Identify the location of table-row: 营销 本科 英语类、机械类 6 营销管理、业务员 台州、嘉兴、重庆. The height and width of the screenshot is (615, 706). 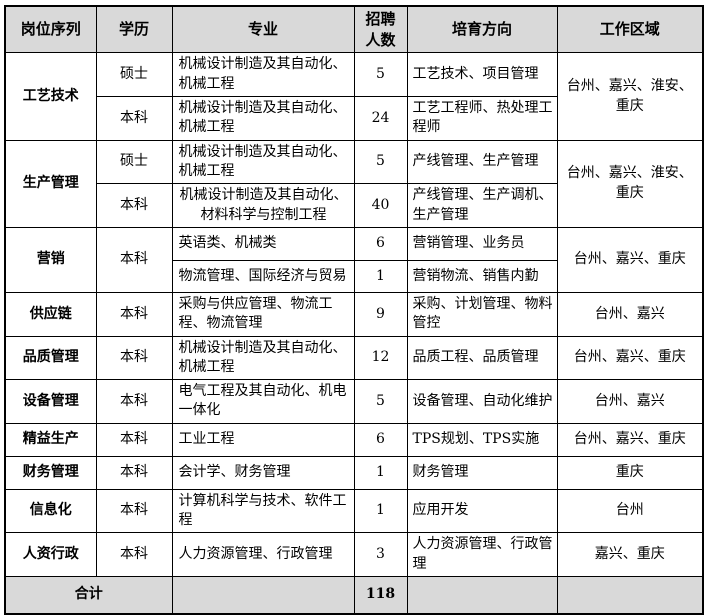
(354, 259).